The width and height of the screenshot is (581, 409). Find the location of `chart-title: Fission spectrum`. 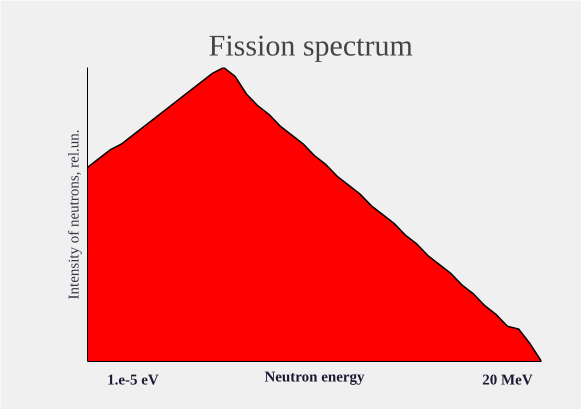

chart-title: Fission spectrum is located at coordinates (310, 46).